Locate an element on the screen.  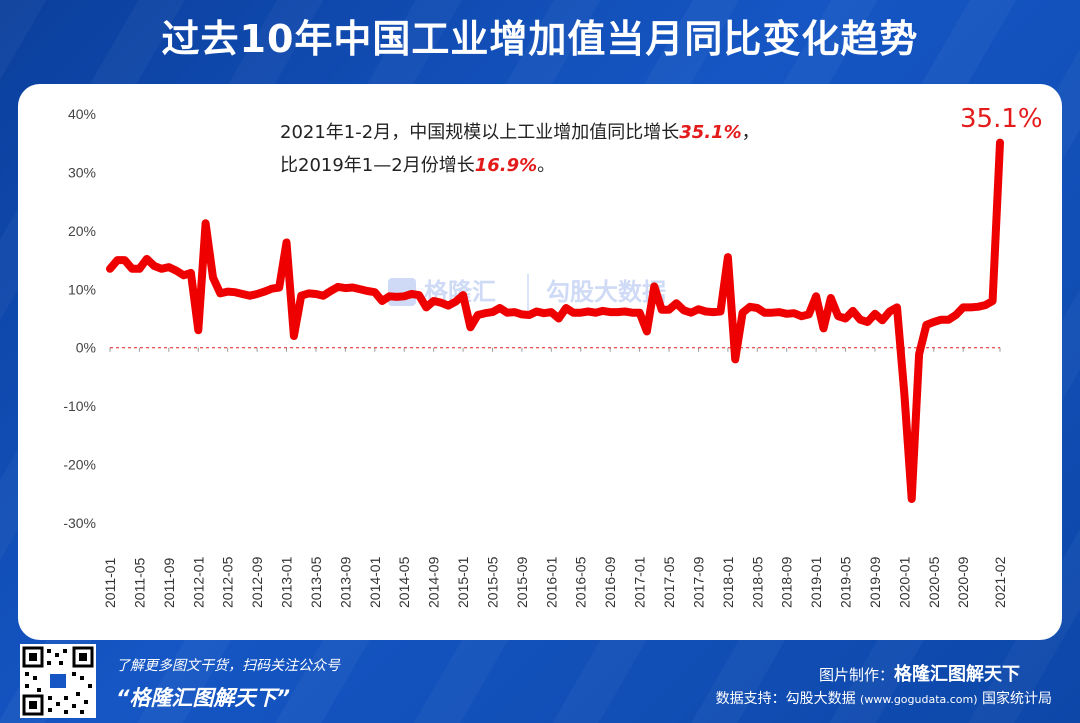
footer-data-source: 数据支持：勾股大数据 (www.gogudata.com) 国家统计局 is located at coordinates (884, 698).